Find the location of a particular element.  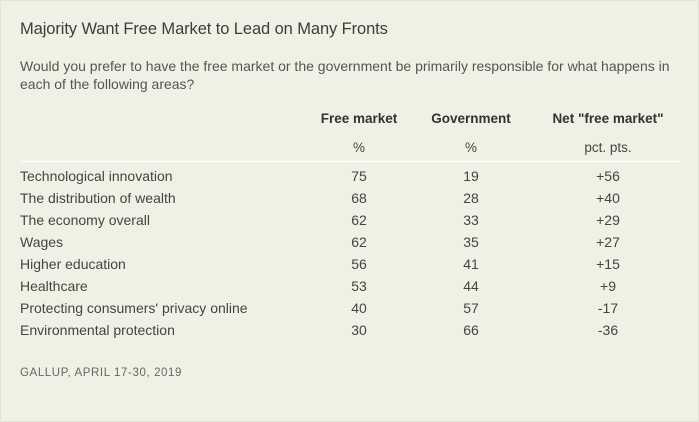

free-market-value: 30 is located at coordinates (359, 330).